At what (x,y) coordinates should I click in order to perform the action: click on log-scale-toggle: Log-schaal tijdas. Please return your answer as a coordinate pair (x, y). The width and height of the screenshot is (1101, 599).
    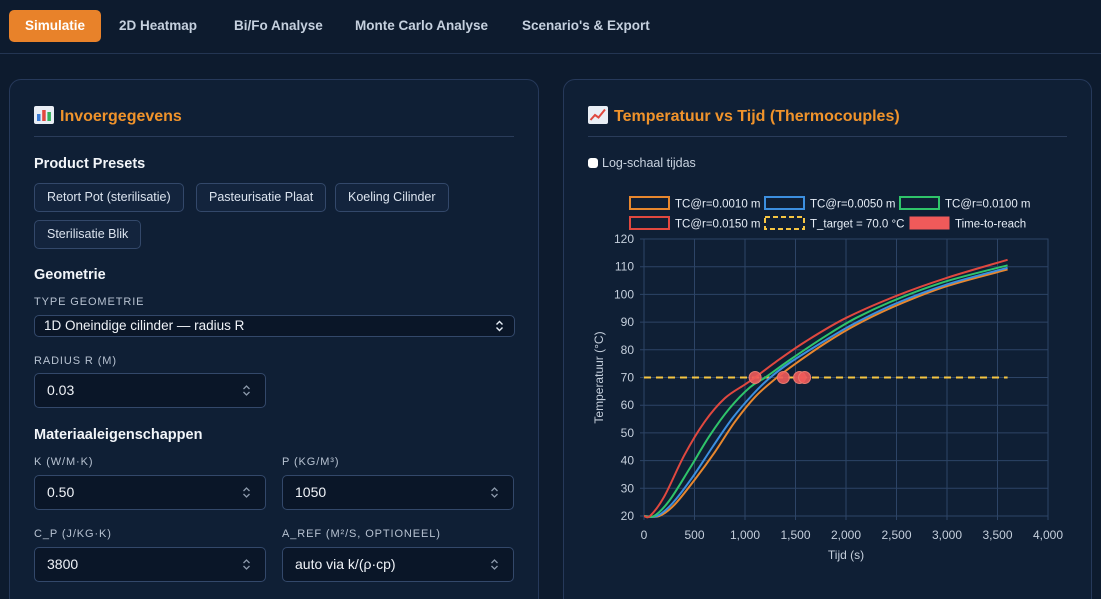
    Looking at the image, I should click on (642, 163).